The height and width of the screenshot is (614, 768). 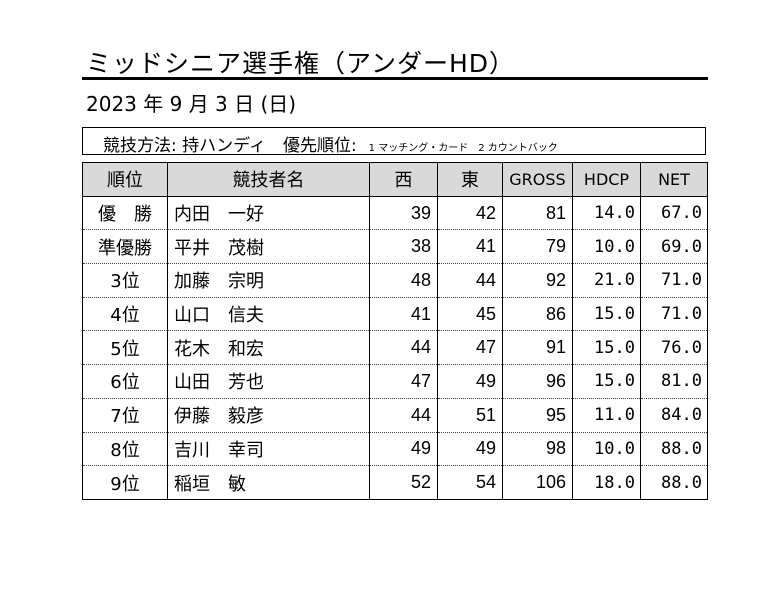 I want to click on west-score-cell: 47, so click(x=403, y=381).